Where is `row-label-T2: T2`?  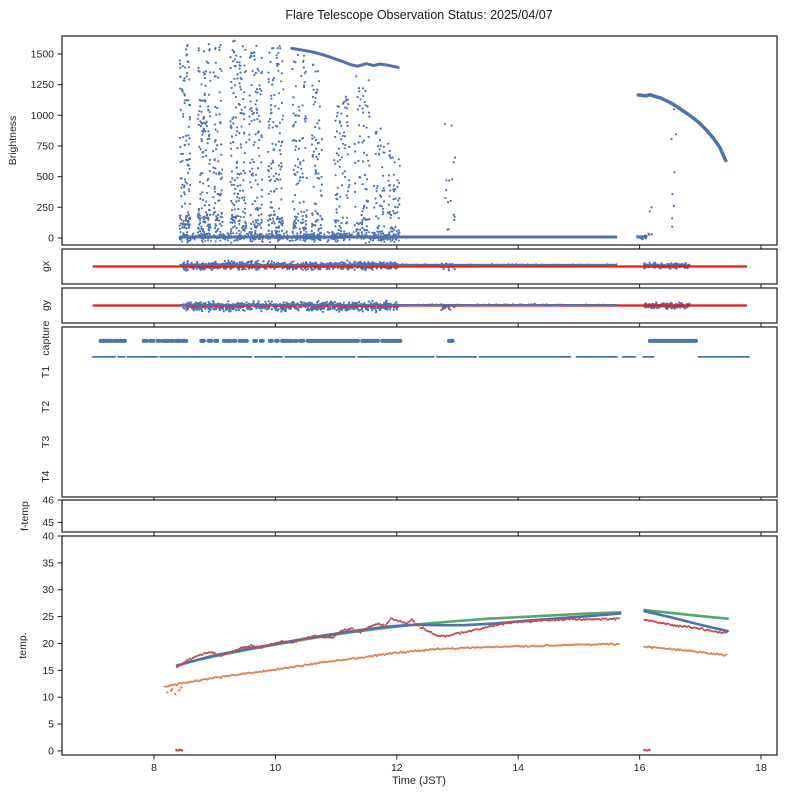
row-label-T2: T2 is located at coordinates (46, 407).